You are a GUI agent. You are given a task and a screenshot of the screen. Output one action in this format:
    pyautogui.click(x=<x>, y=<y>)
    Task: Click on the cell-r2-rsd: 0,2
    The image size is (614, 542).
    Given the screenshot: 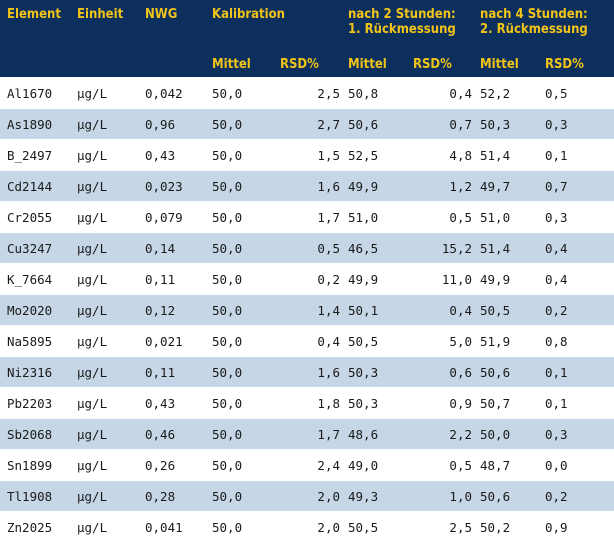 What is the action you would take?
    pyautogui.click(x=579, y=310)
    